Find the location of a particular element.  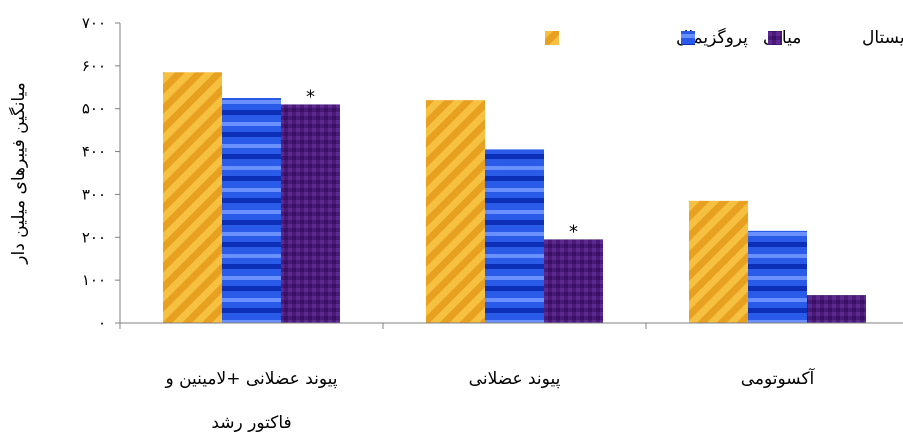

legend: پروگزیمالمیانیدیستال is located at coordinates (724, 37).